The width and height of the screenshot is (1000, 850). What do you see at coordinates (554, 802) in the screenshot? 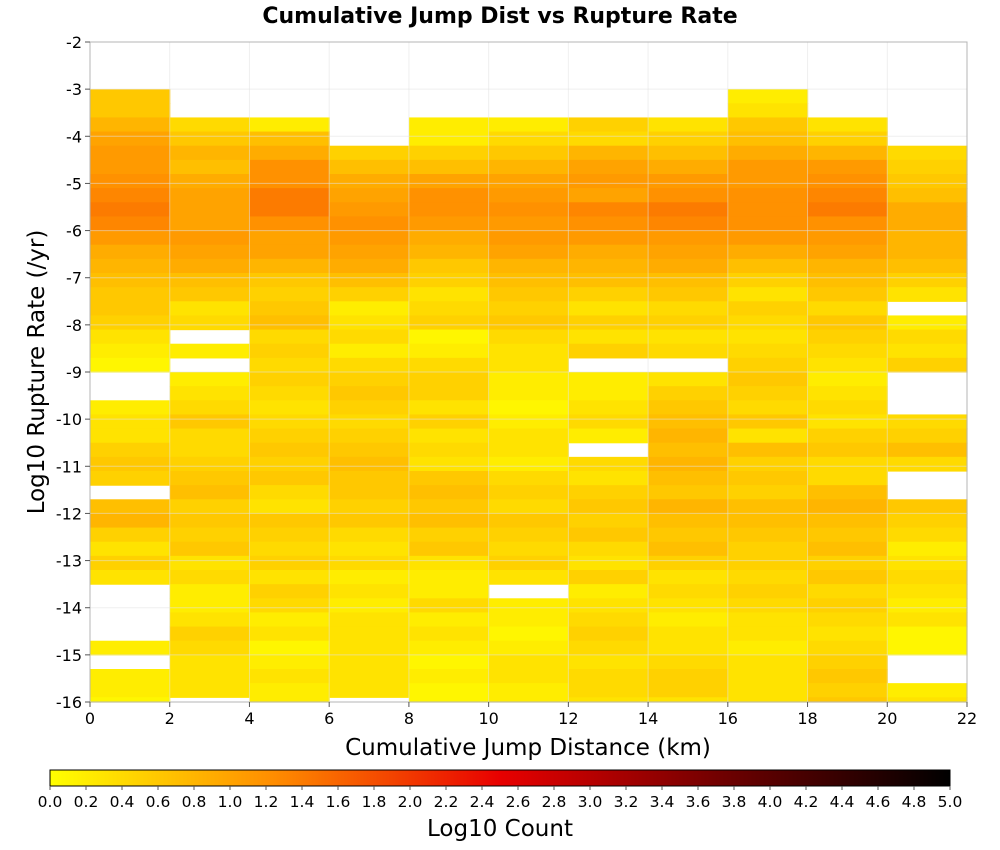
I see `colorbar-tick-label: 2.8` at bounding box center [554, 802].